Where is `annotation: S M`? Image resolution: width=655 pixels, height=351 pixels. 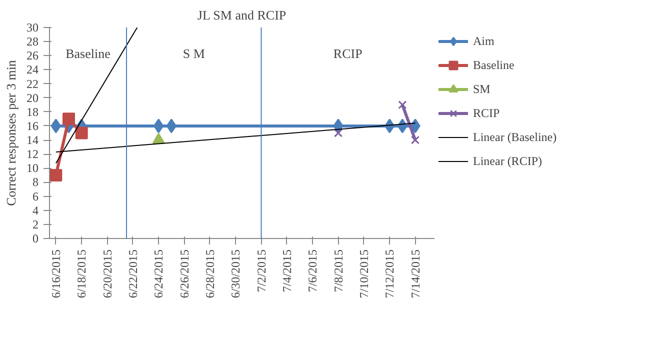 annotation: S M is located at coordinates (194, 53).